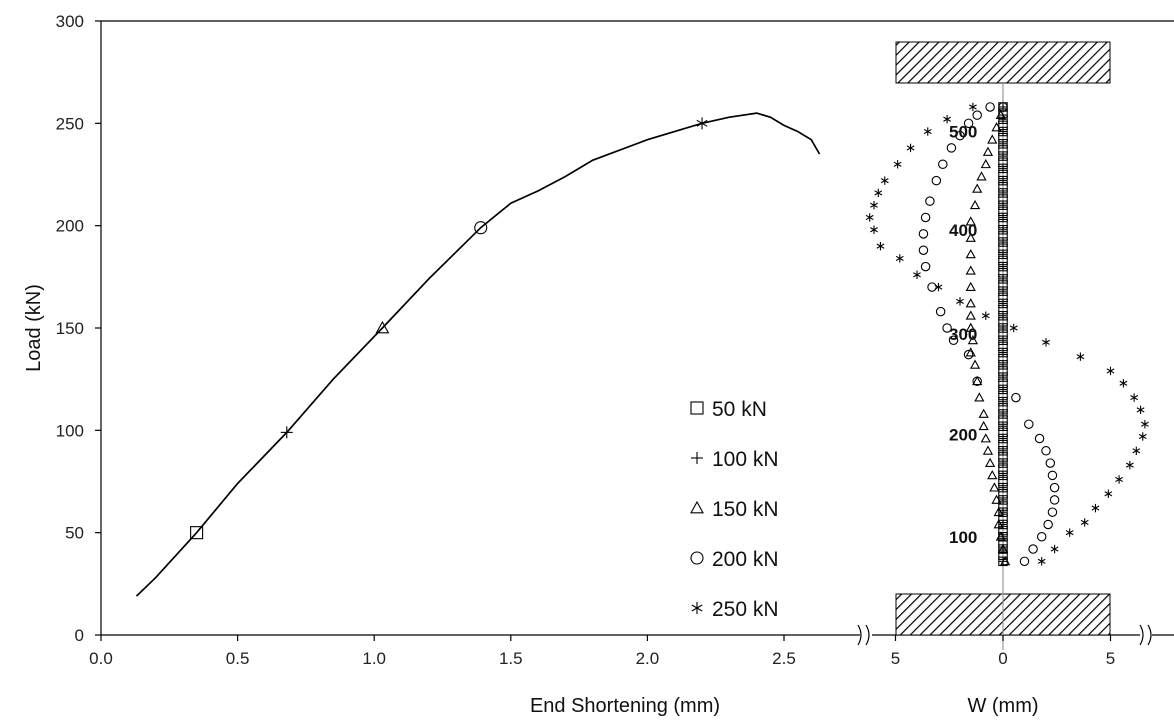  What do you see at coordinates (697, 558) in the screenshot?
I see `legend-symbol-circle` at bounding box center [697, 558].